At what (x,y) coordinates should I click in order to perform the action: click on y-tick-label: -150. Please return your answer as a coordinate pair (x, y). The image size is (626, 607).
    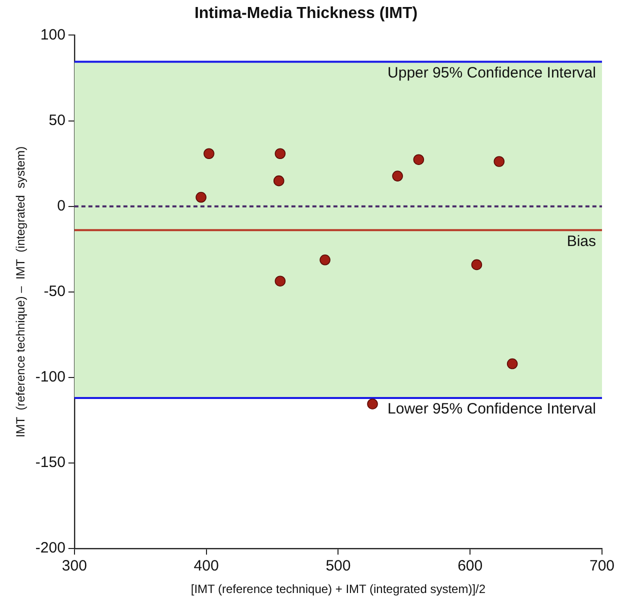
    Looking at the image, I should click on (50, 463).